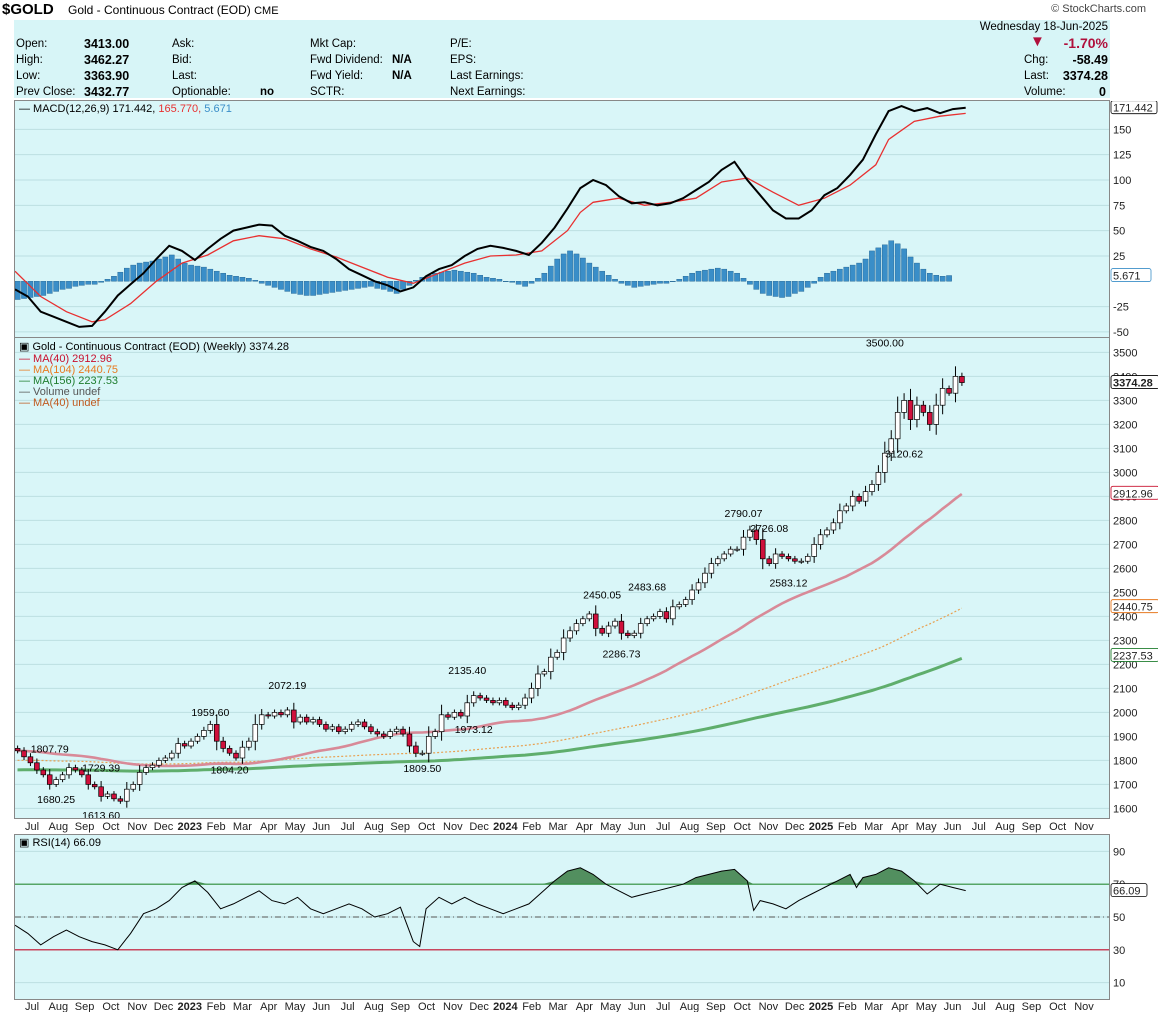  I want to click on x-tick-label: 2023, so click(190, 827).